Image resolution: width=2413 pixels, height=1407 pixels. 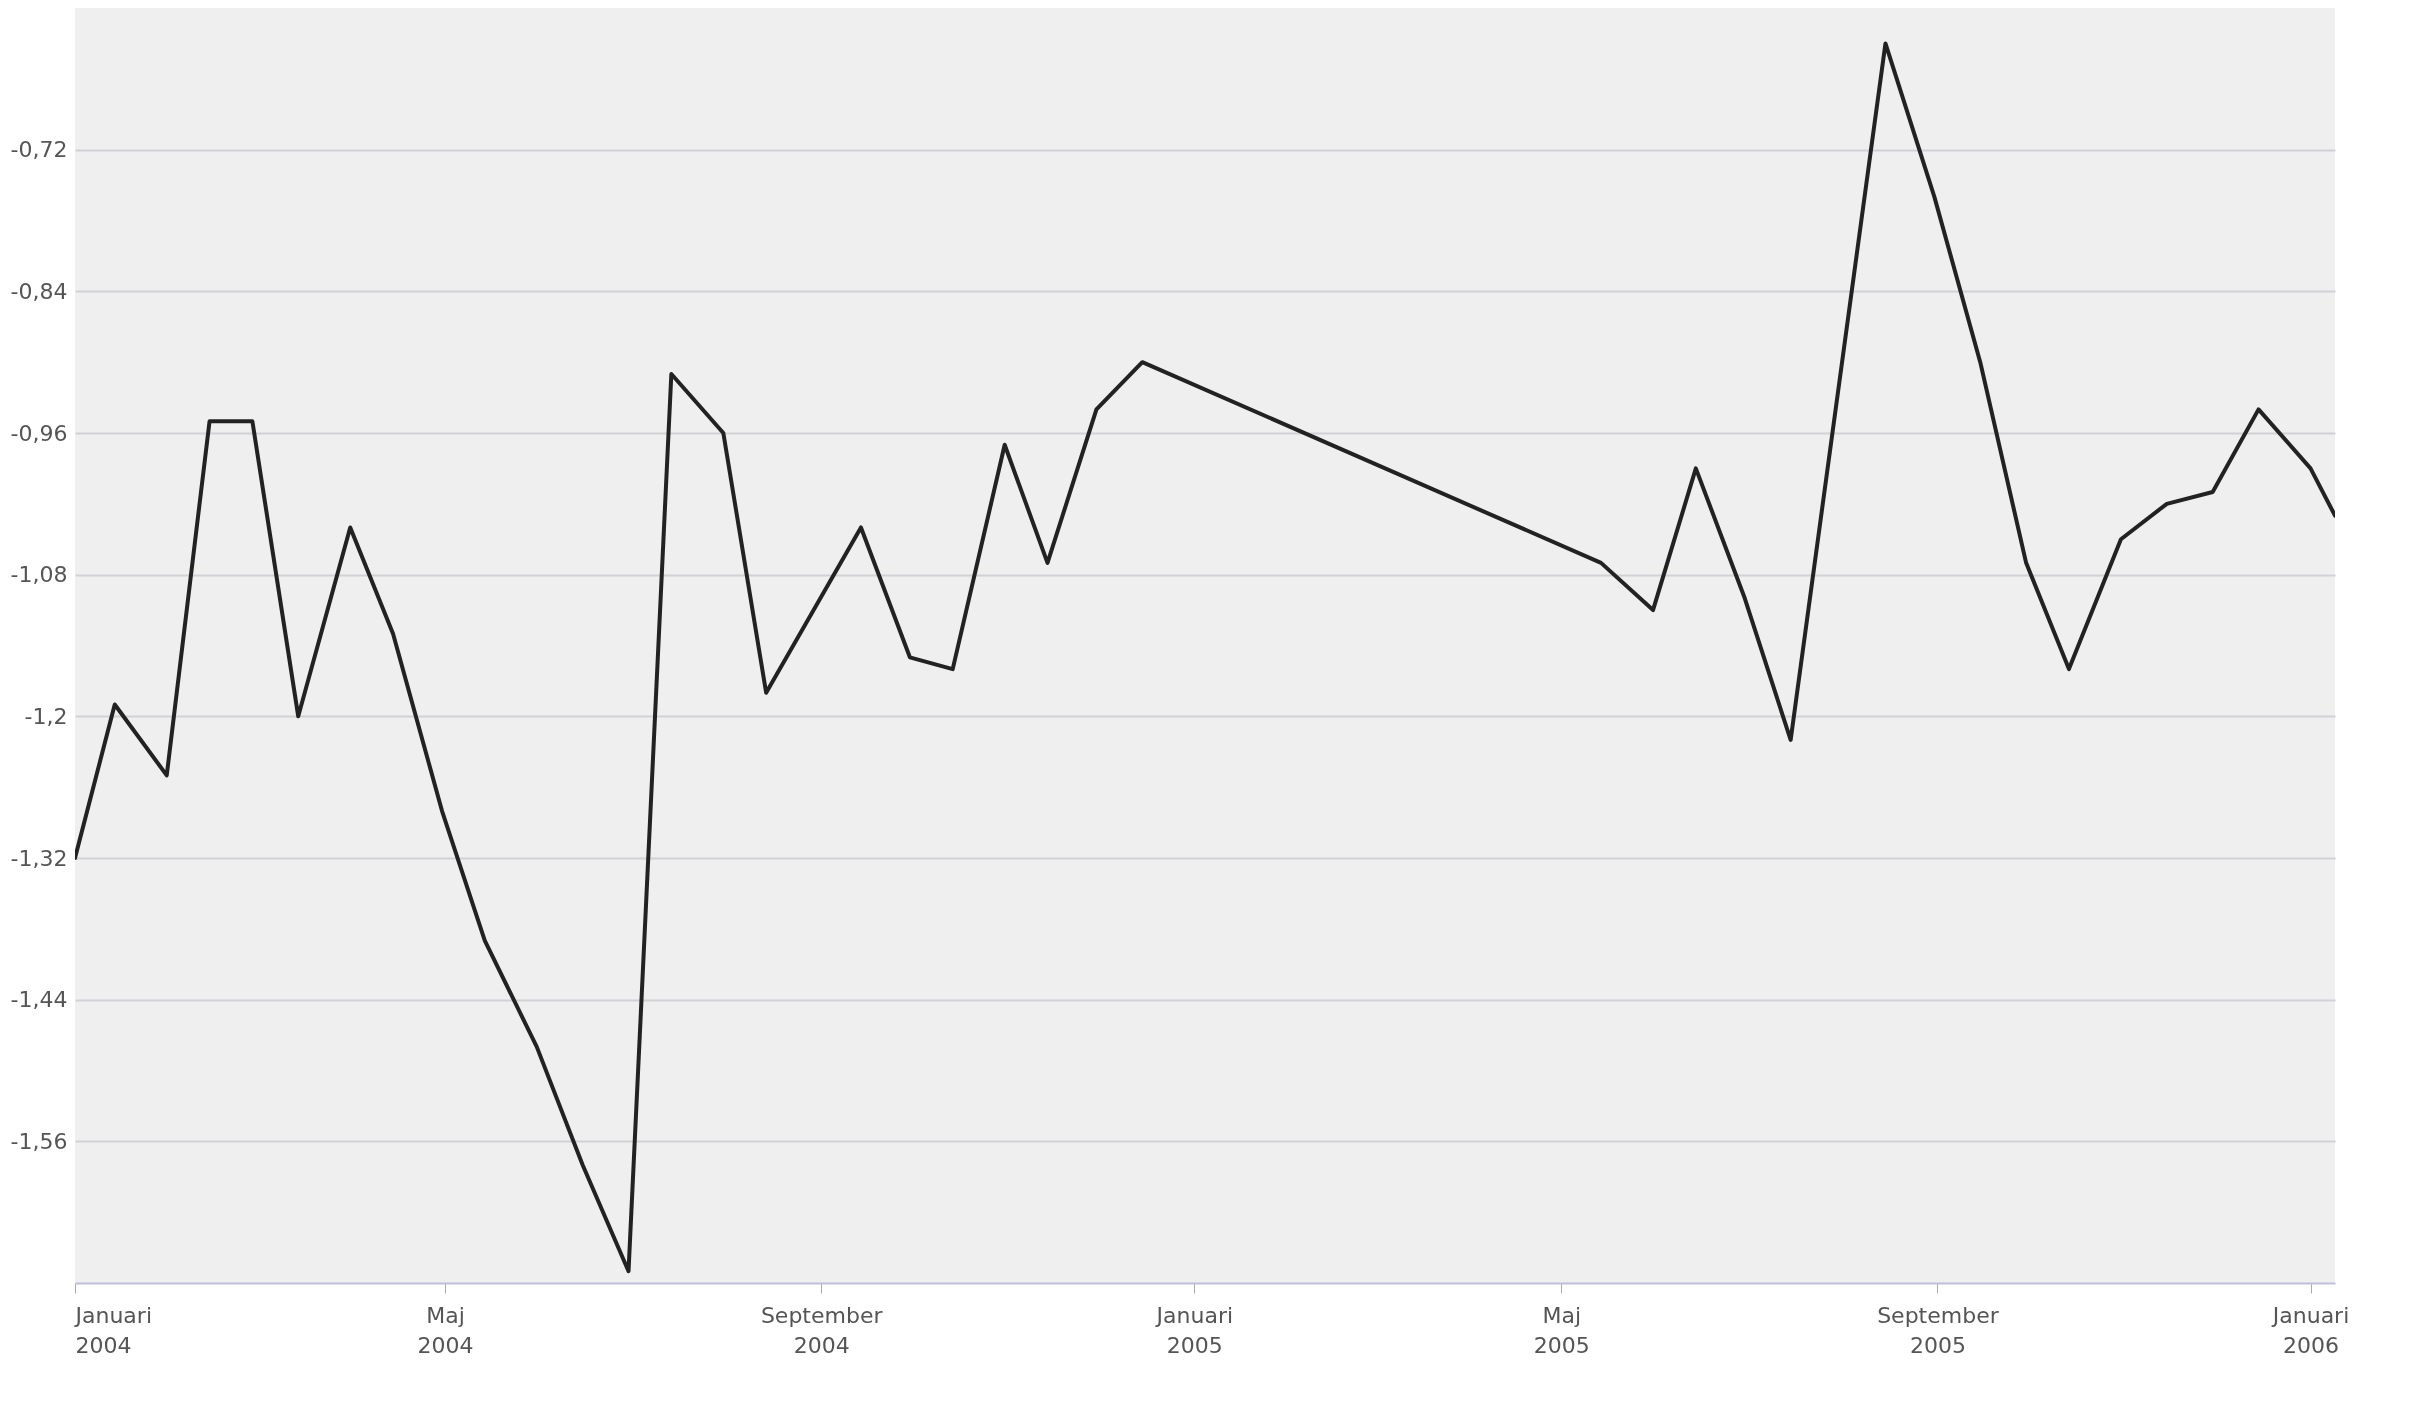 I want to click on y-tick-label: -1,44, so click(x=39, y=1000).